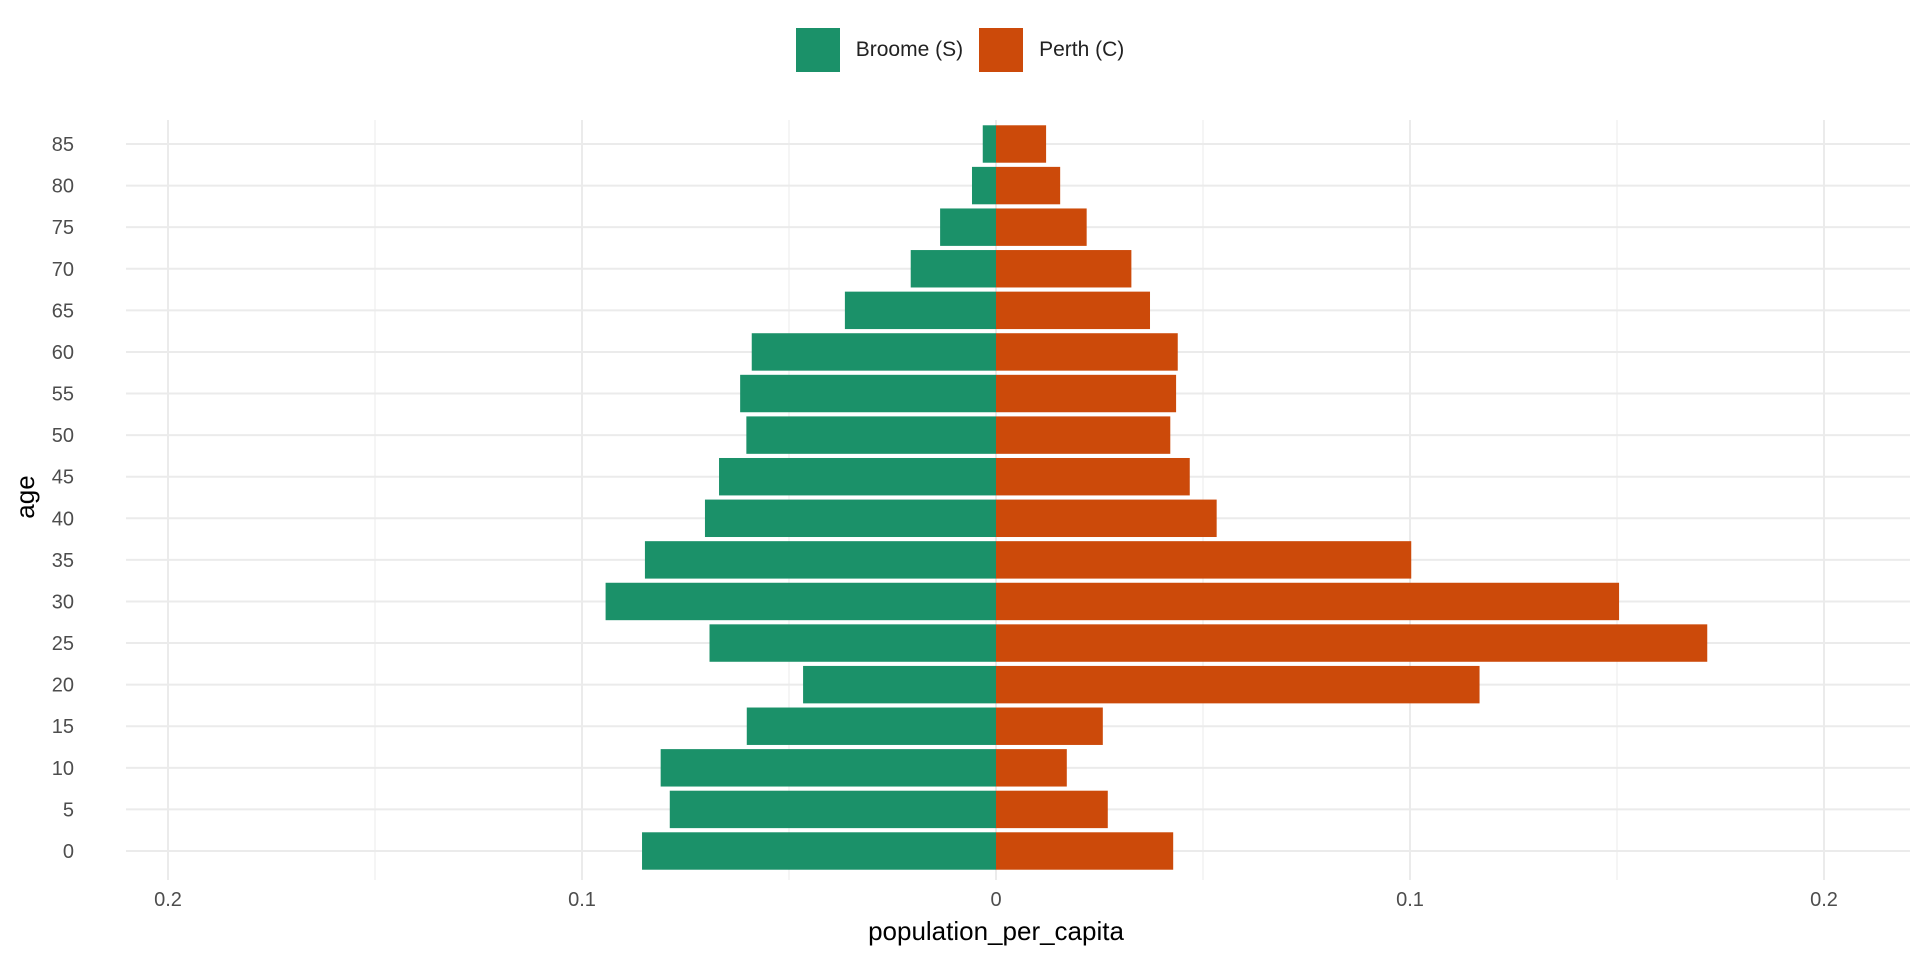 This screenshot has width=1920, height=960. I want to click on legend-label-broome: Broome (S), so click(909, 49).